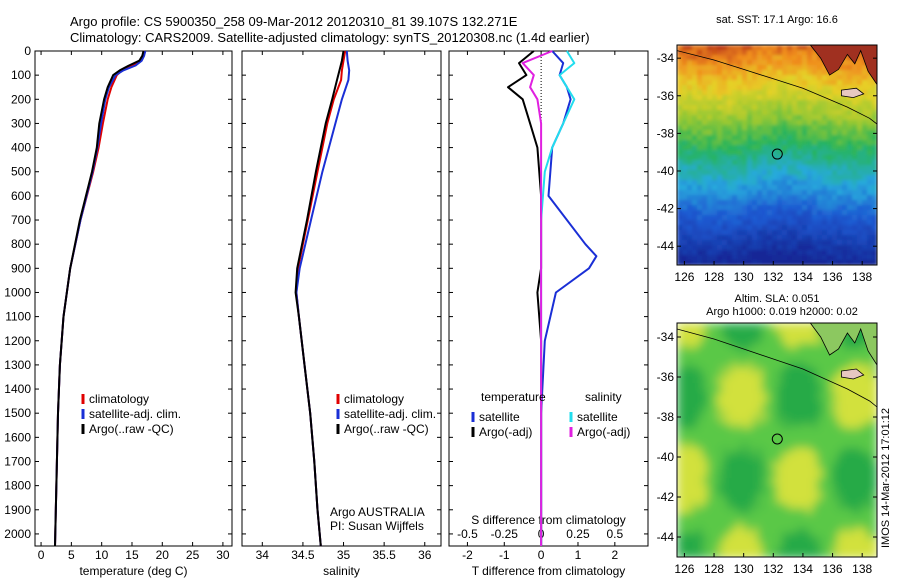  Describe the element at coordinates (21, 148) in the screenshot. I see `depth-tick-label: 400` at that location.